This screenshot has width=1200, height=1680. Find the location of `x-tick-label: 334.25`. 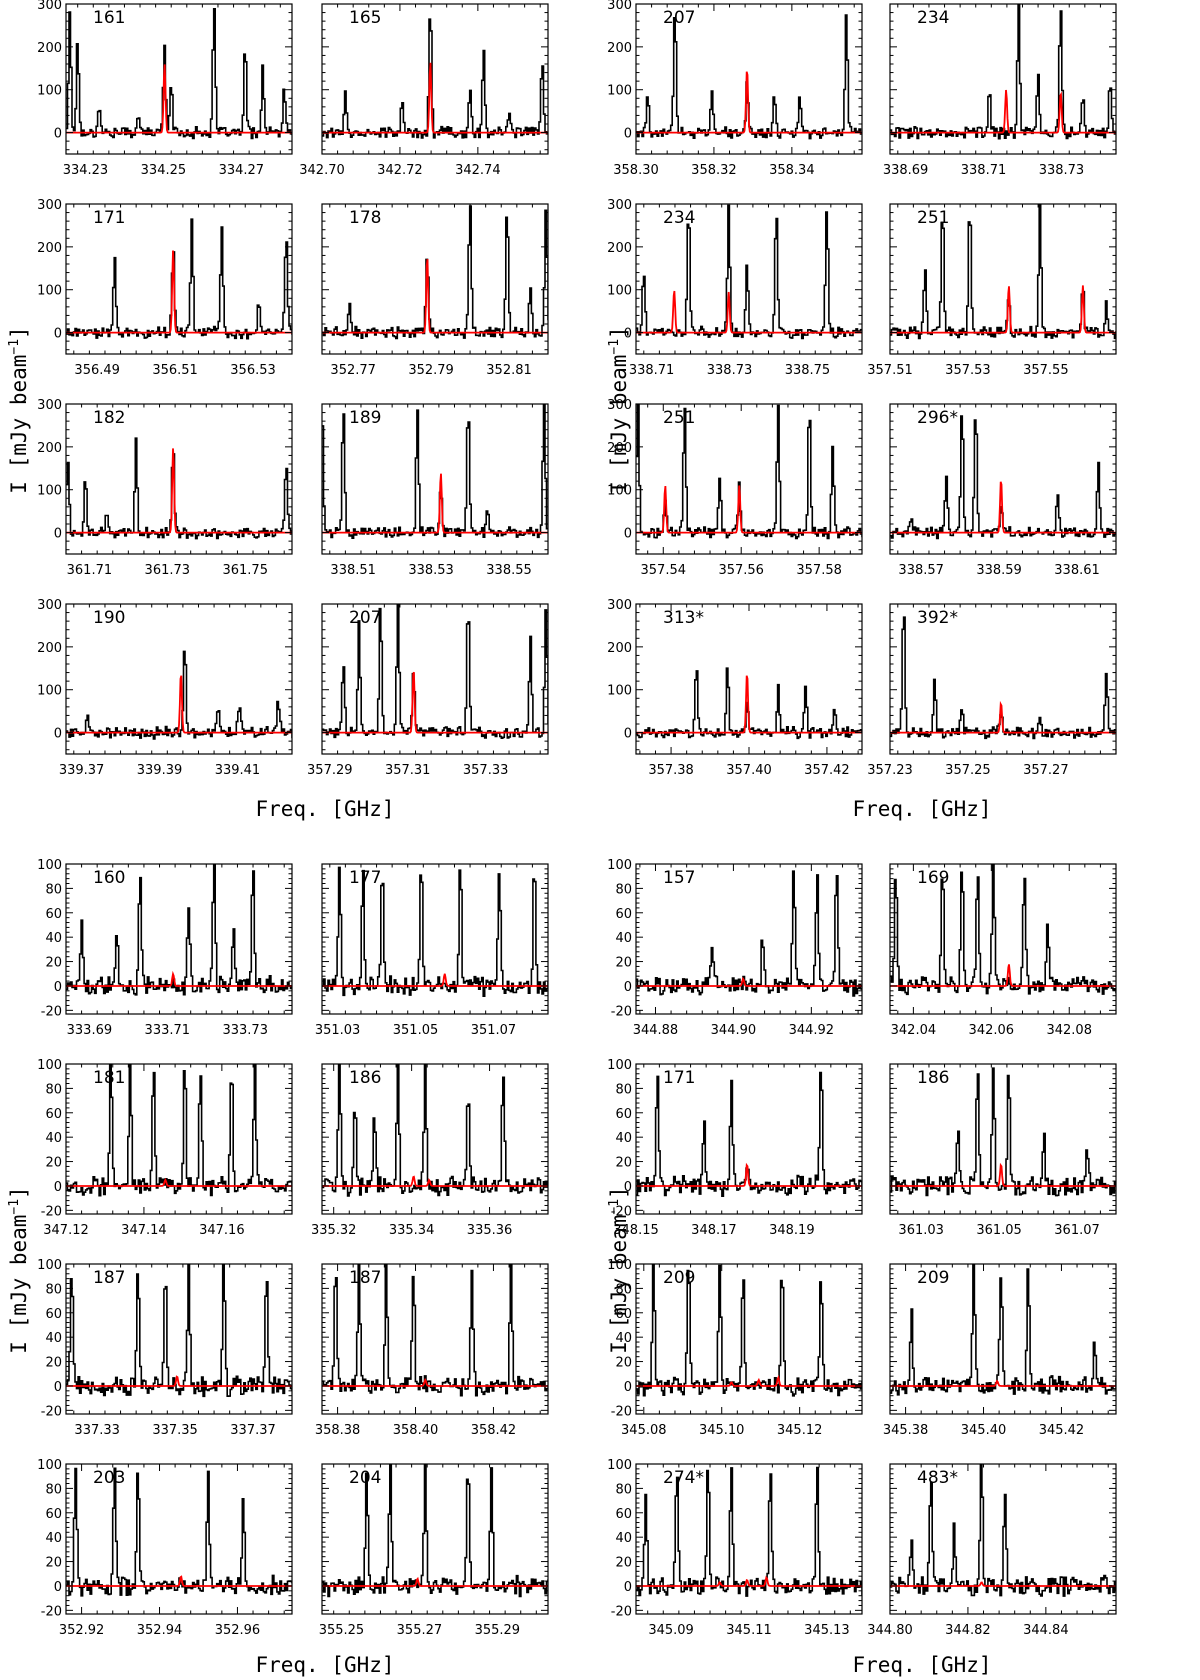

x-tick-label: 334.25 is located at coordinates (164, 170).